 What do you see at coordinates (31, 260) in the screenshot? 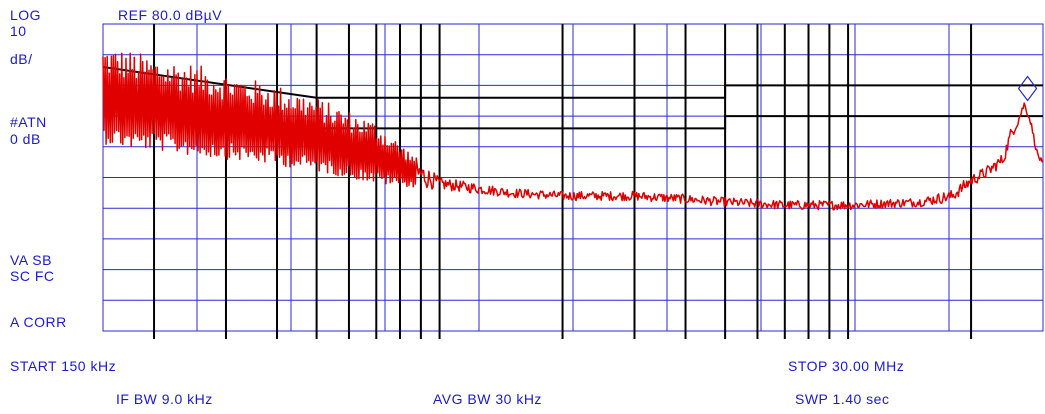
I see `va-sb-label: VA SB` at bounding box center [31, 260].